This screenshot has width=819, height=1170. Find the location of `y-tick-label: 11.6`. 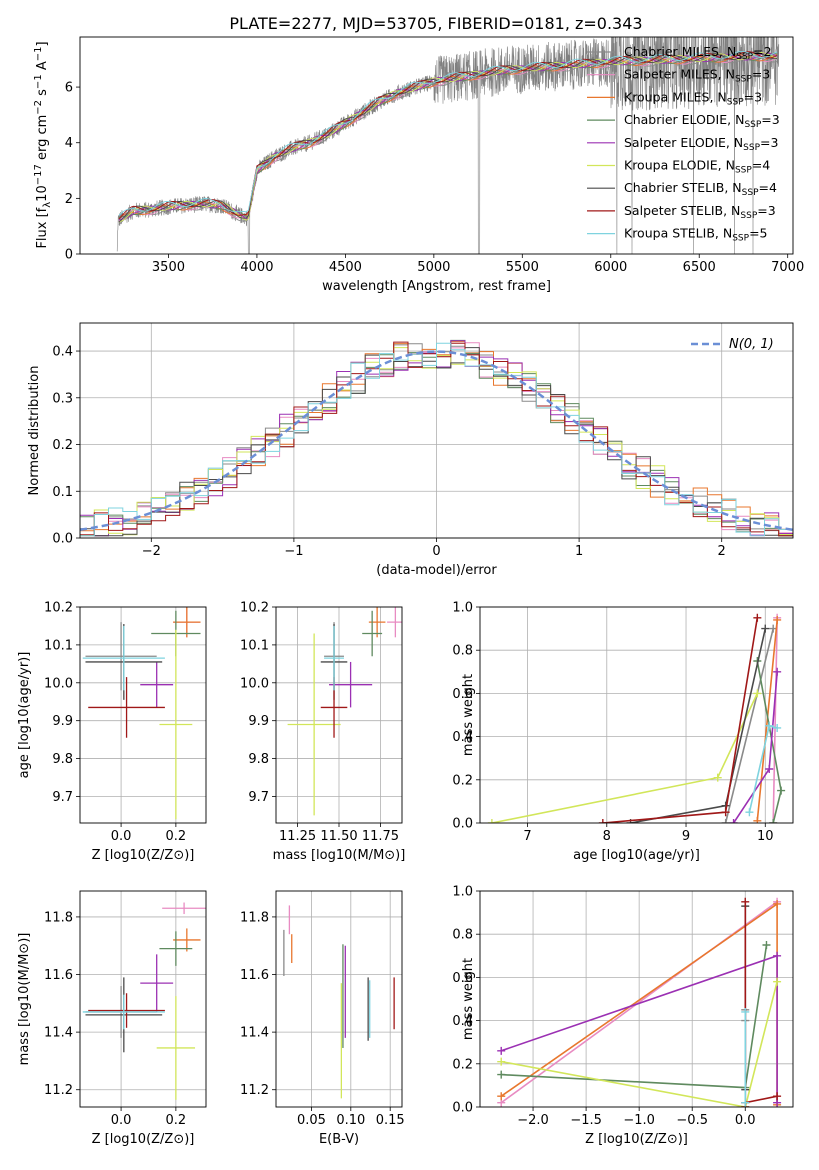

y-tick-label: 11.6 is located at coordinates (254, 975).